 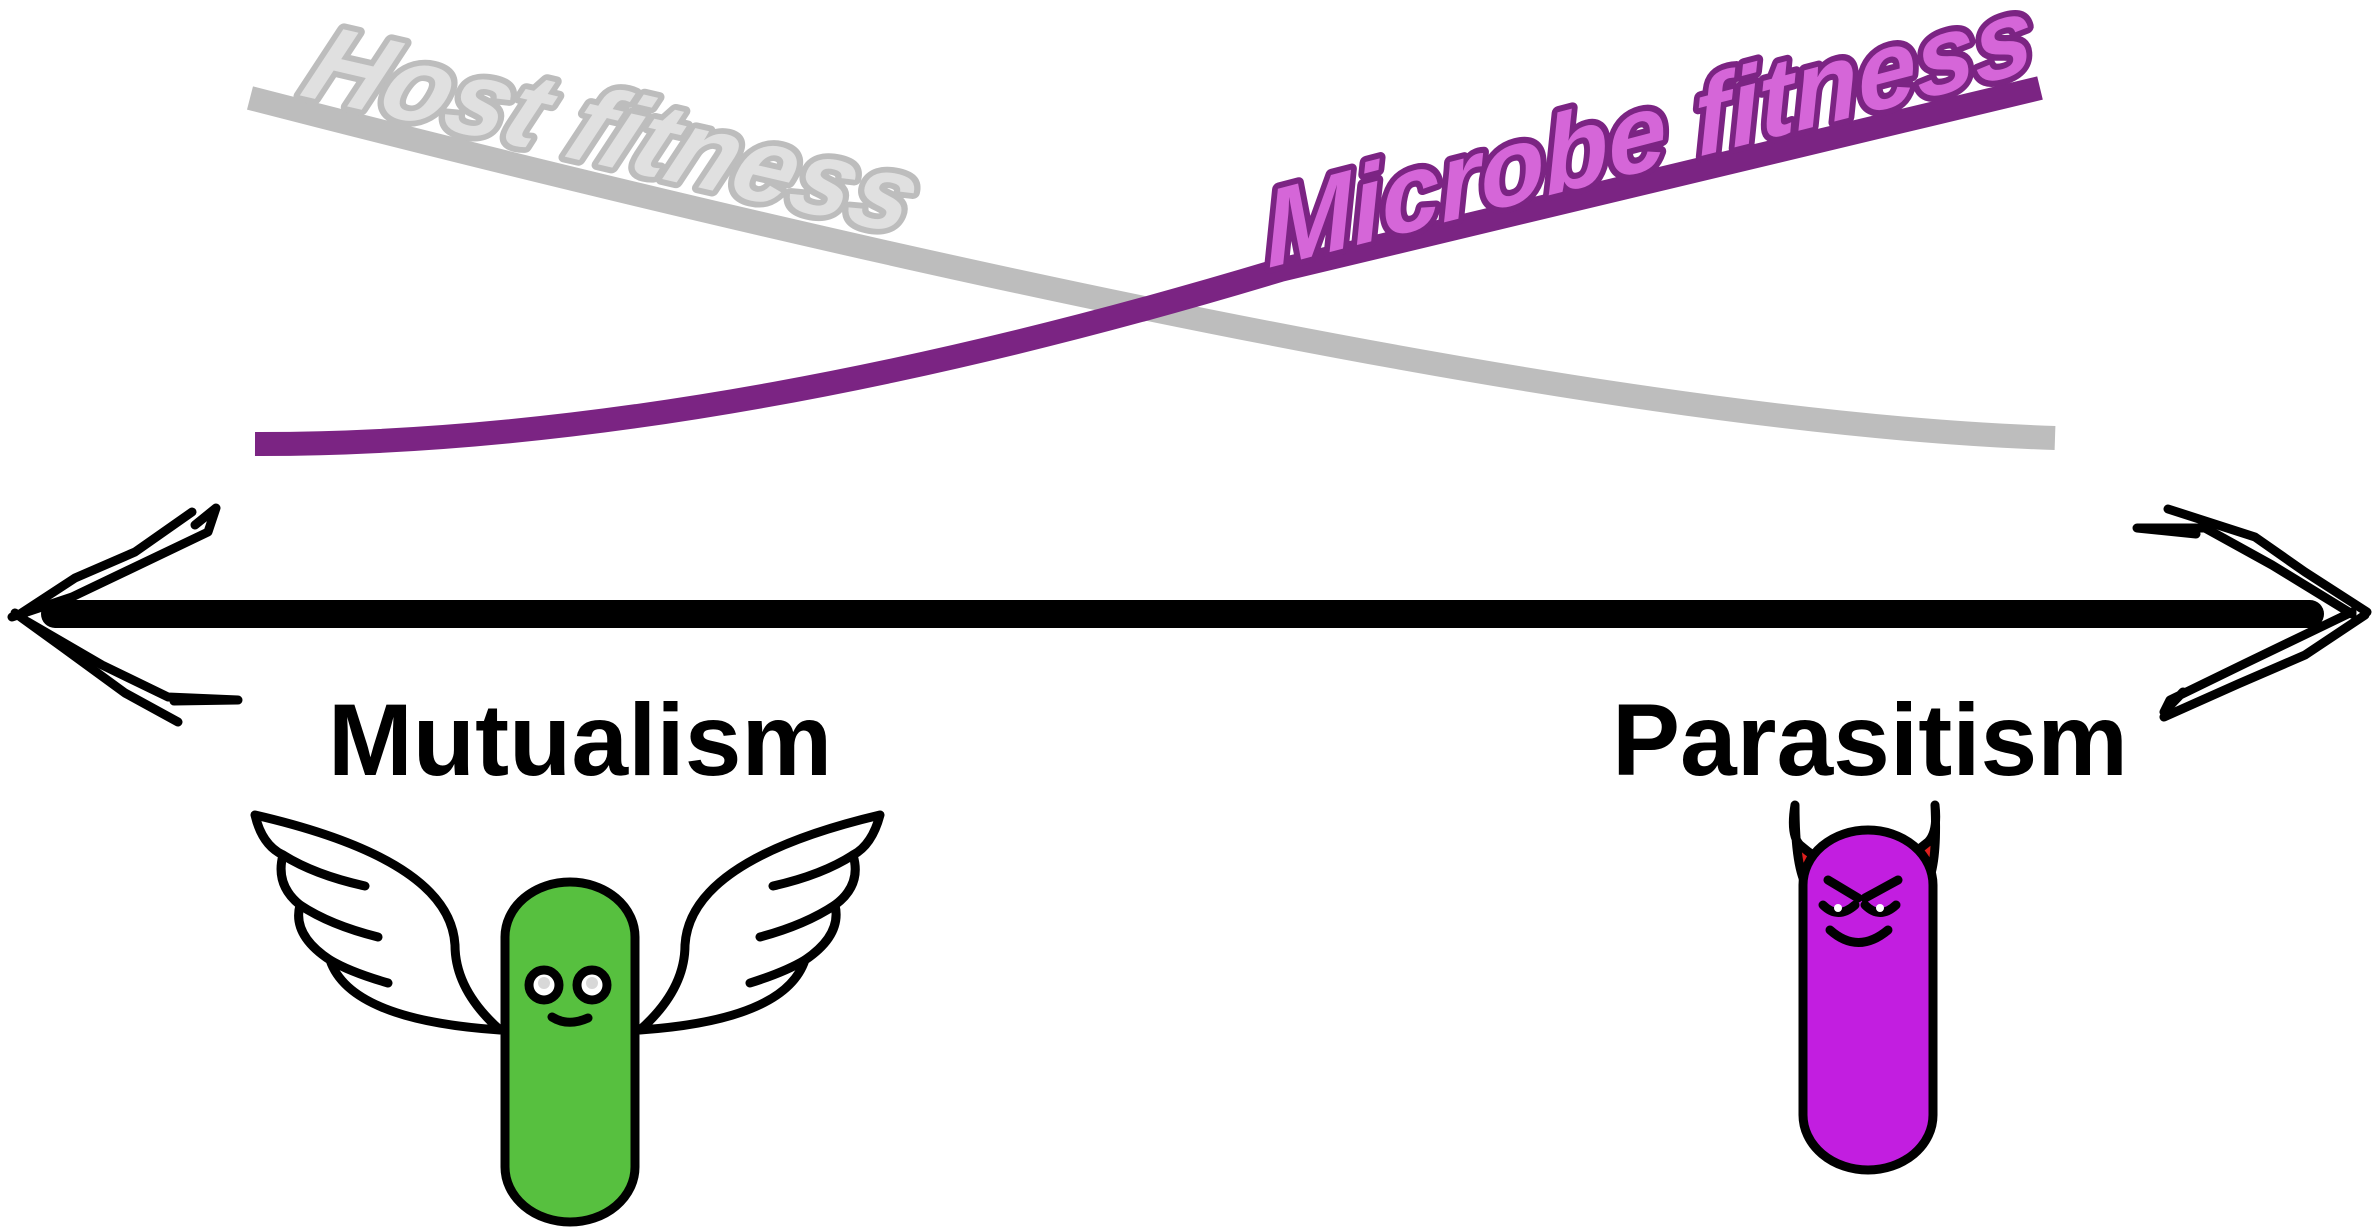 I want to click on devil-body, so click(x=1868, y=1000).